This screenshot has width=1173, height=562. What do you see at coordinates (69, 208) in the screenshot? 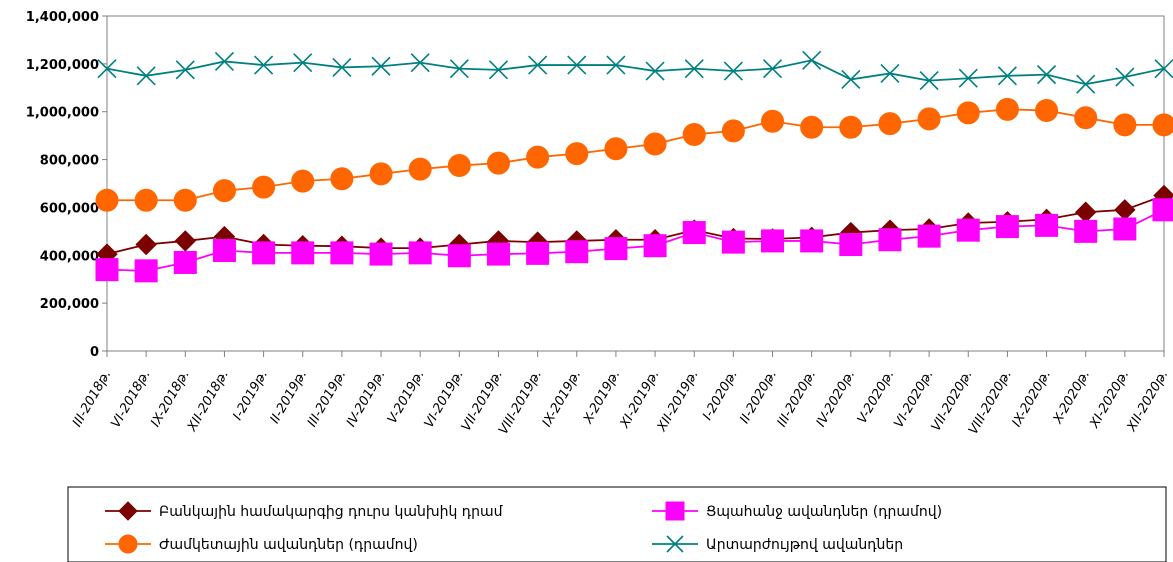
I see `y-tick-label: 600,000` at bounding box center [69, 208].